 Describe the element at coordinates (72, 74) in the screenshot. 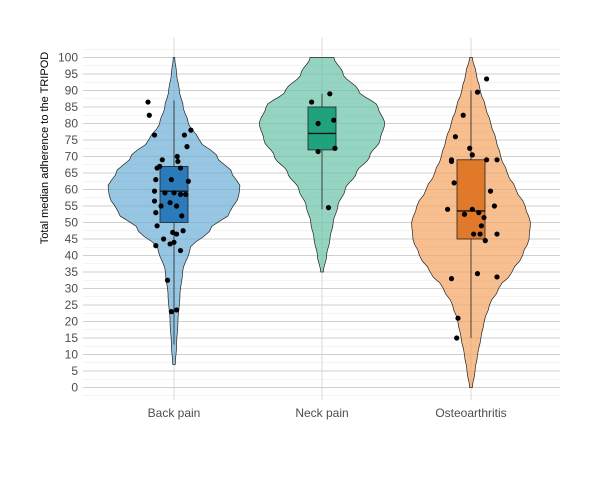

I see `y-tick-label: 95` at that location.